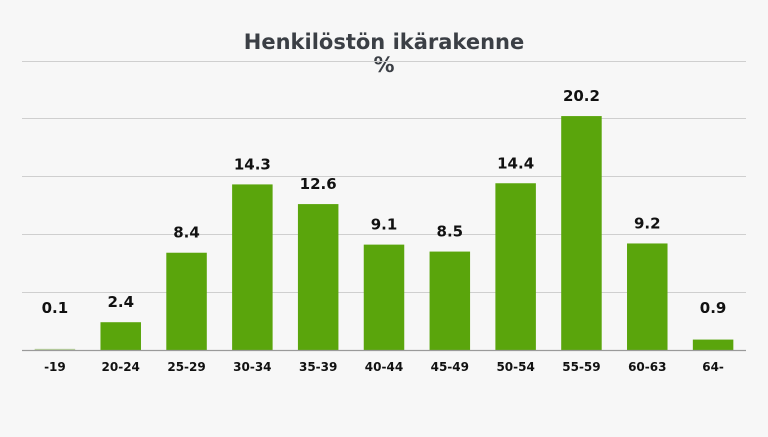  Describe the element at coordinates (318, 367) in the screenshot. I see `x-tick-label: 35-39` at that location.